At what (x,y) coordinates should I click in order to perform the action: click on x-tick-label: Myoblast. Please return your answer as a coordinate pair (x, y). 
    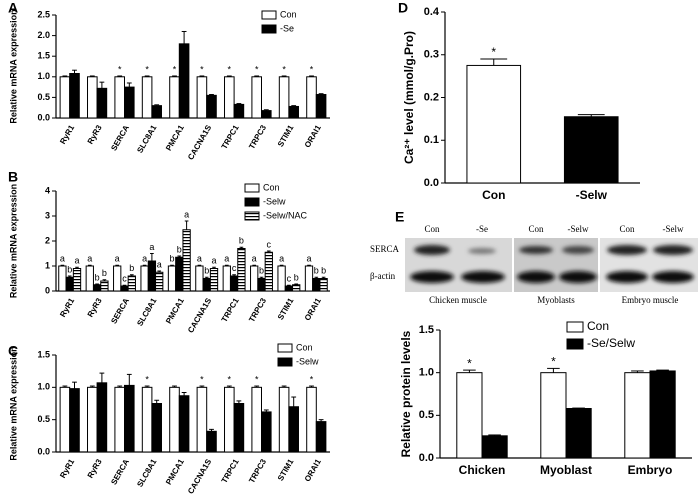
    Looking at the image, I should click on (566, 470).